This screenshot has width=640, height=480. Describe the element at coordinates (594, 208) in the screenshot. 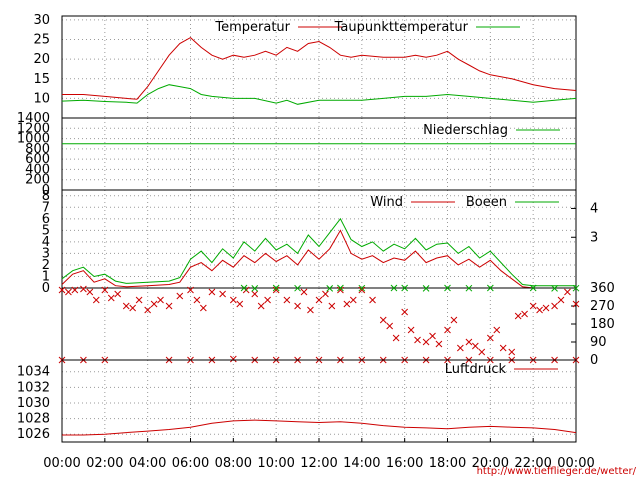

I see `y2-tick-label: 4` at that location.